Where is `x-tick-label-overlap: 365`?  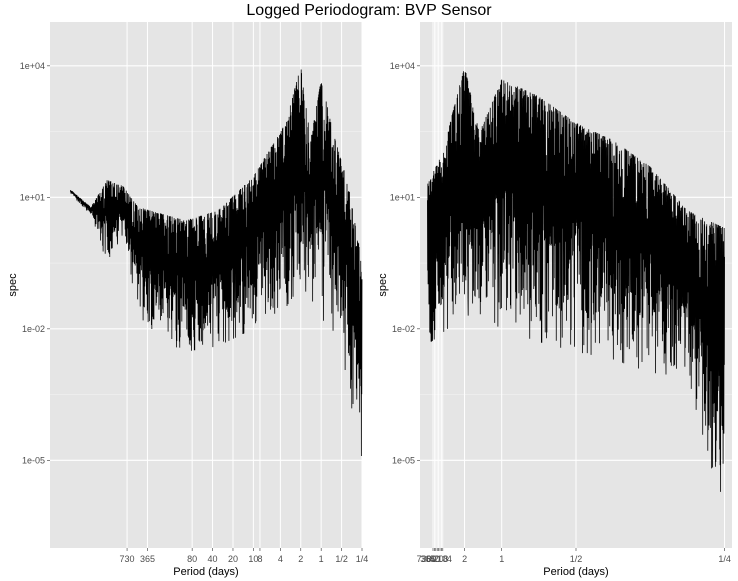 x-tick-label-overlap: 365 is located at coordinates (427, 559).